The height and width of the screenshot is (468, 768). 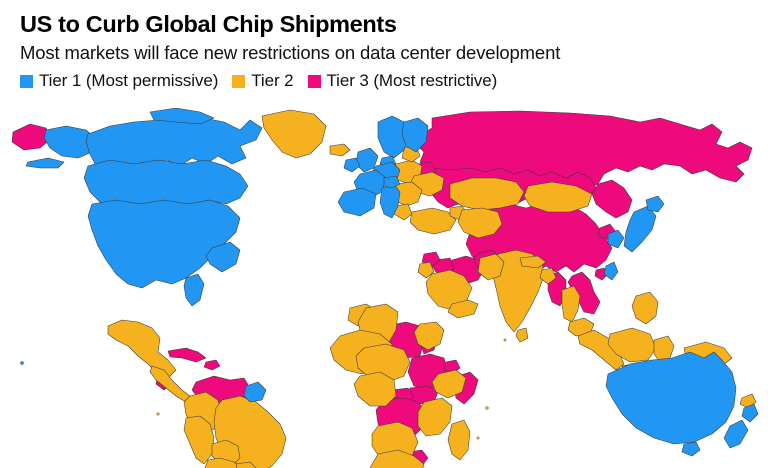 I want to click on region-alaska, so click(x=71, y=142).